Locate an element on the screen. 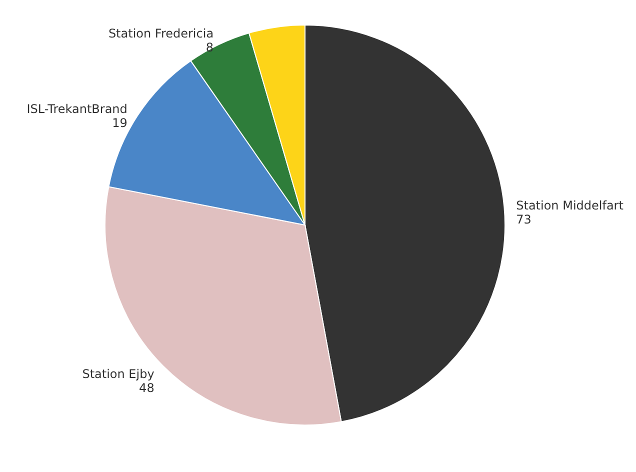 Image resolution: width=636 pixels, height=472 pixels. slice-label: Station Fredericia is located at coordinates (161, 33).